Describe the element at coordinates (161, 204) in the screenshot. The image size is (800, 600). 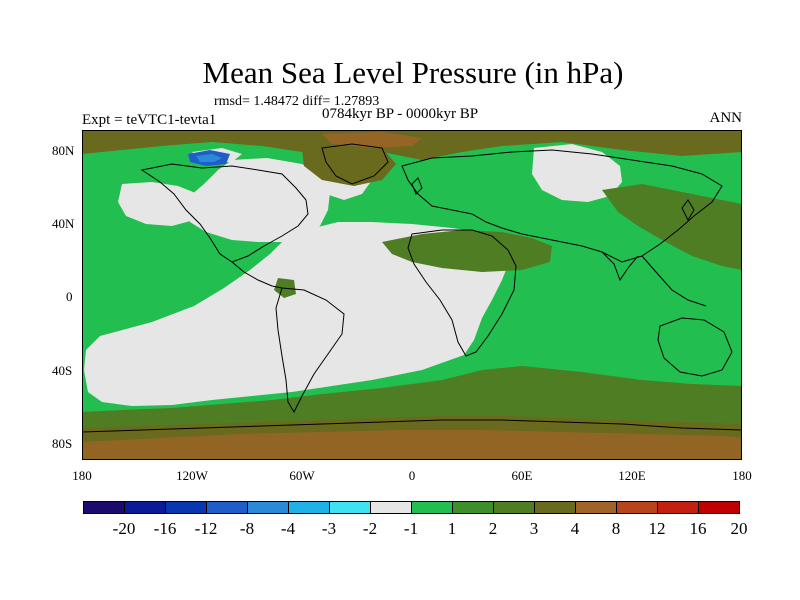
I see `grey-zone-north-pacific` at that location.